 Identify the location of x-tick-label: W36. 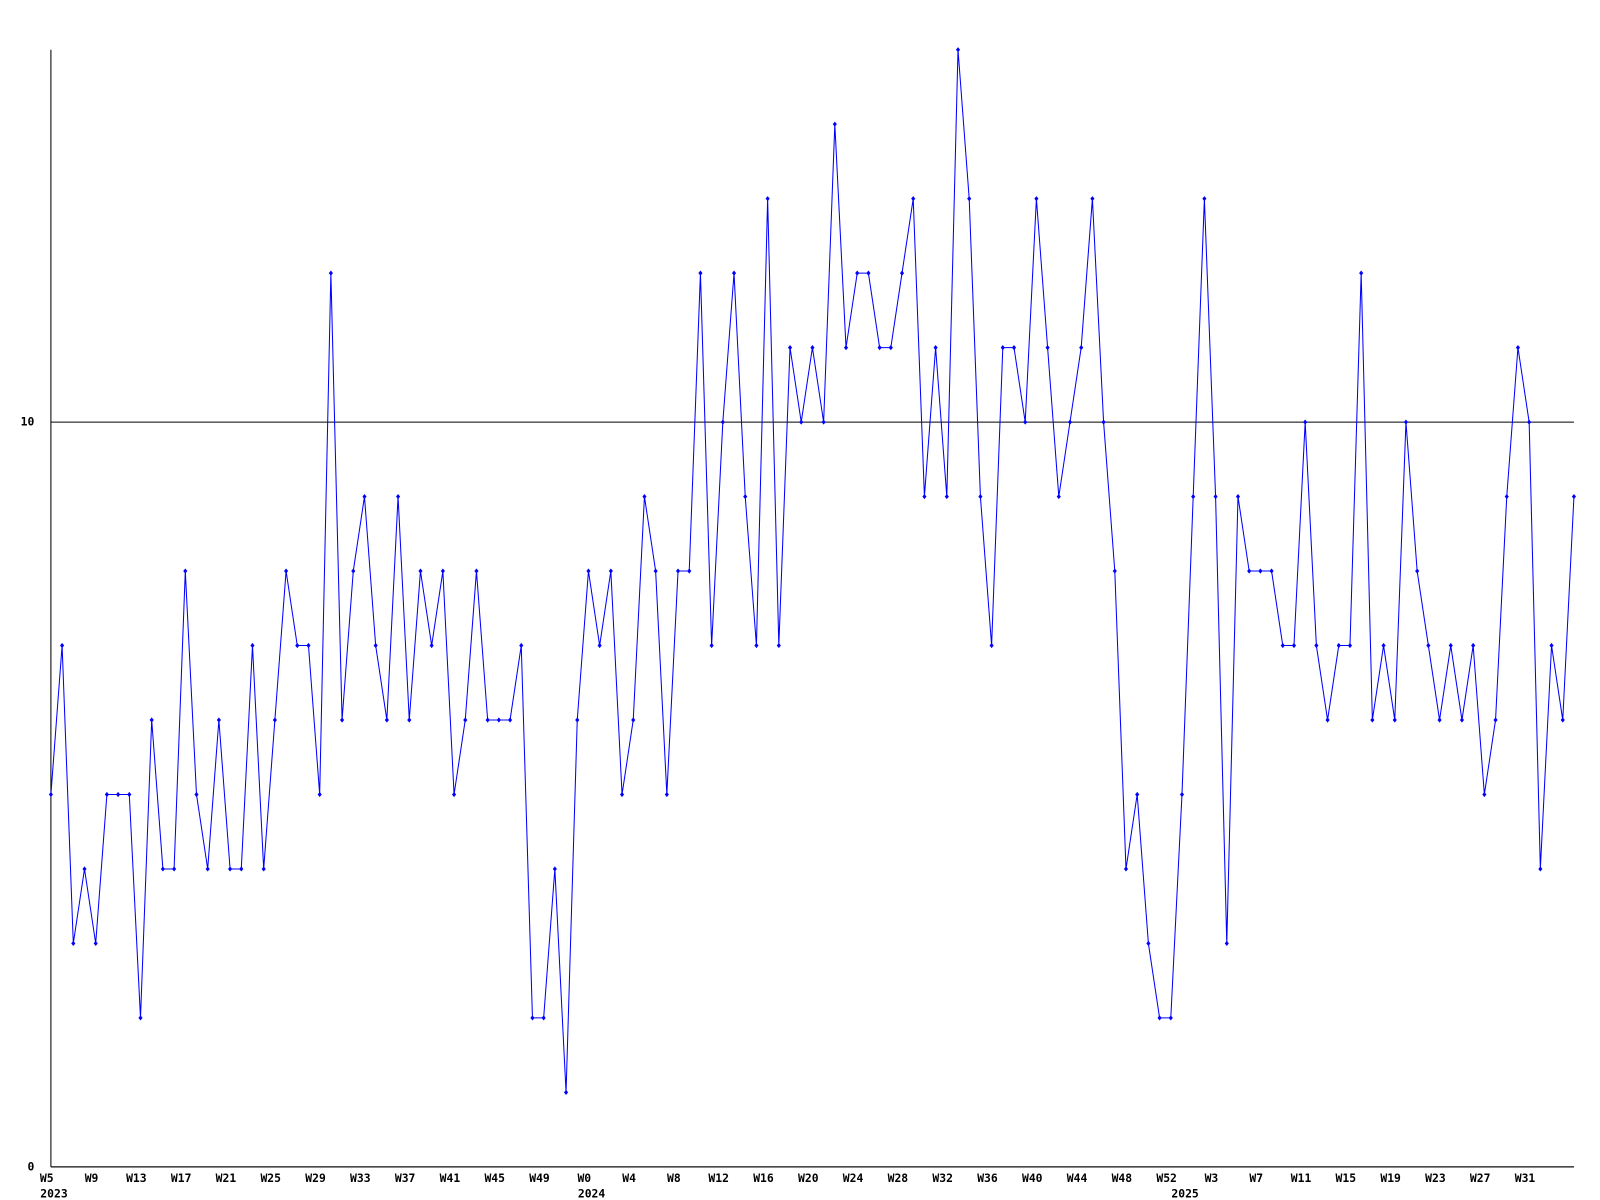
(987, 1178).